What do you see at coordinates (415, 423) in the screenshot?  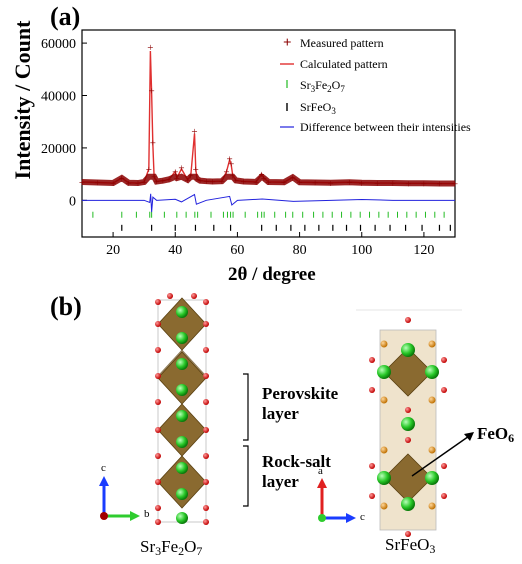 I see `srfeo3-structure` at bounding box center [415, 423].